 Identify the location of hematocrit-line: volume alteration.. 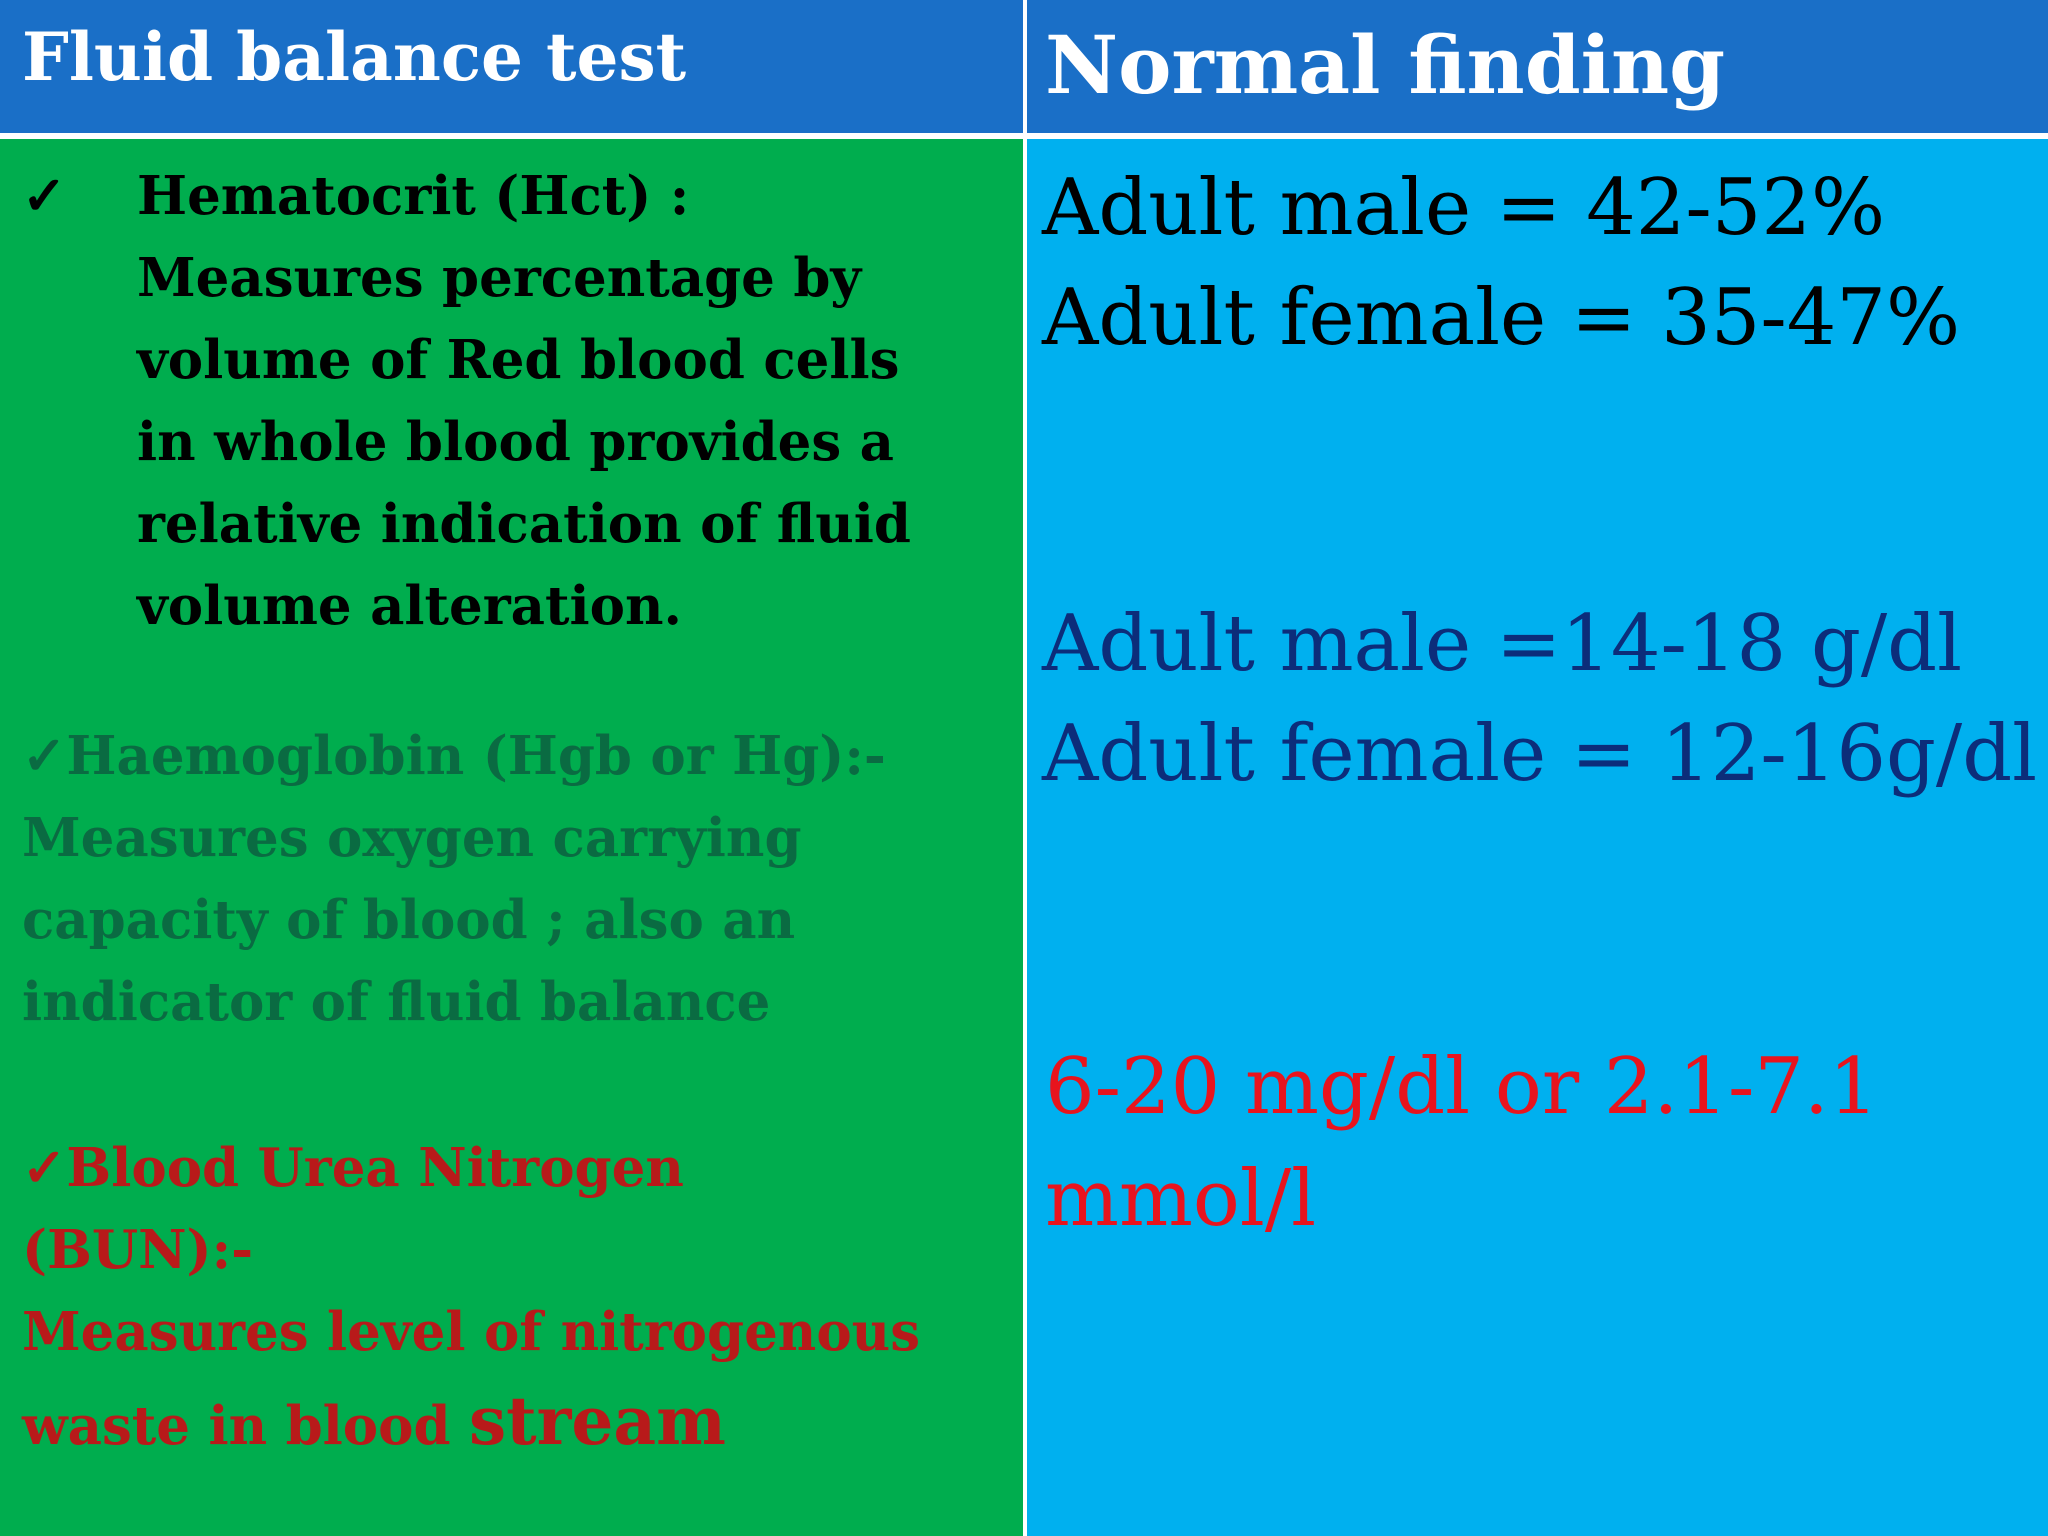
(409, 606).